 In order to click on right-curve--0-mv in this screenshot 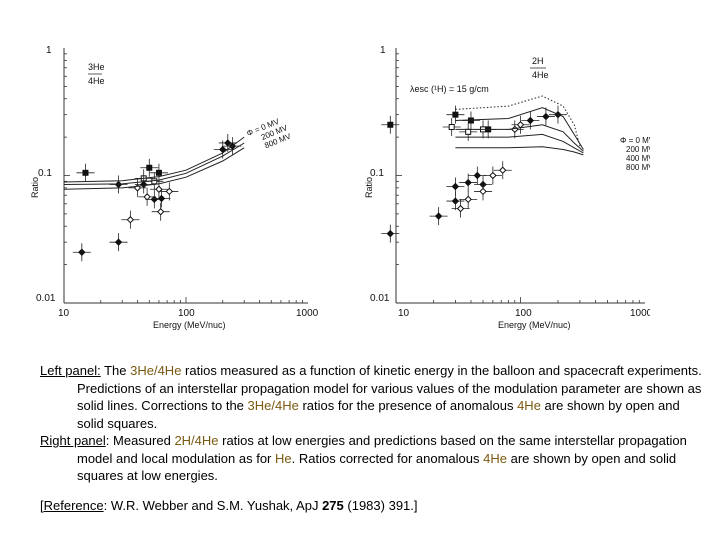, I will do `click(519, 128)`.